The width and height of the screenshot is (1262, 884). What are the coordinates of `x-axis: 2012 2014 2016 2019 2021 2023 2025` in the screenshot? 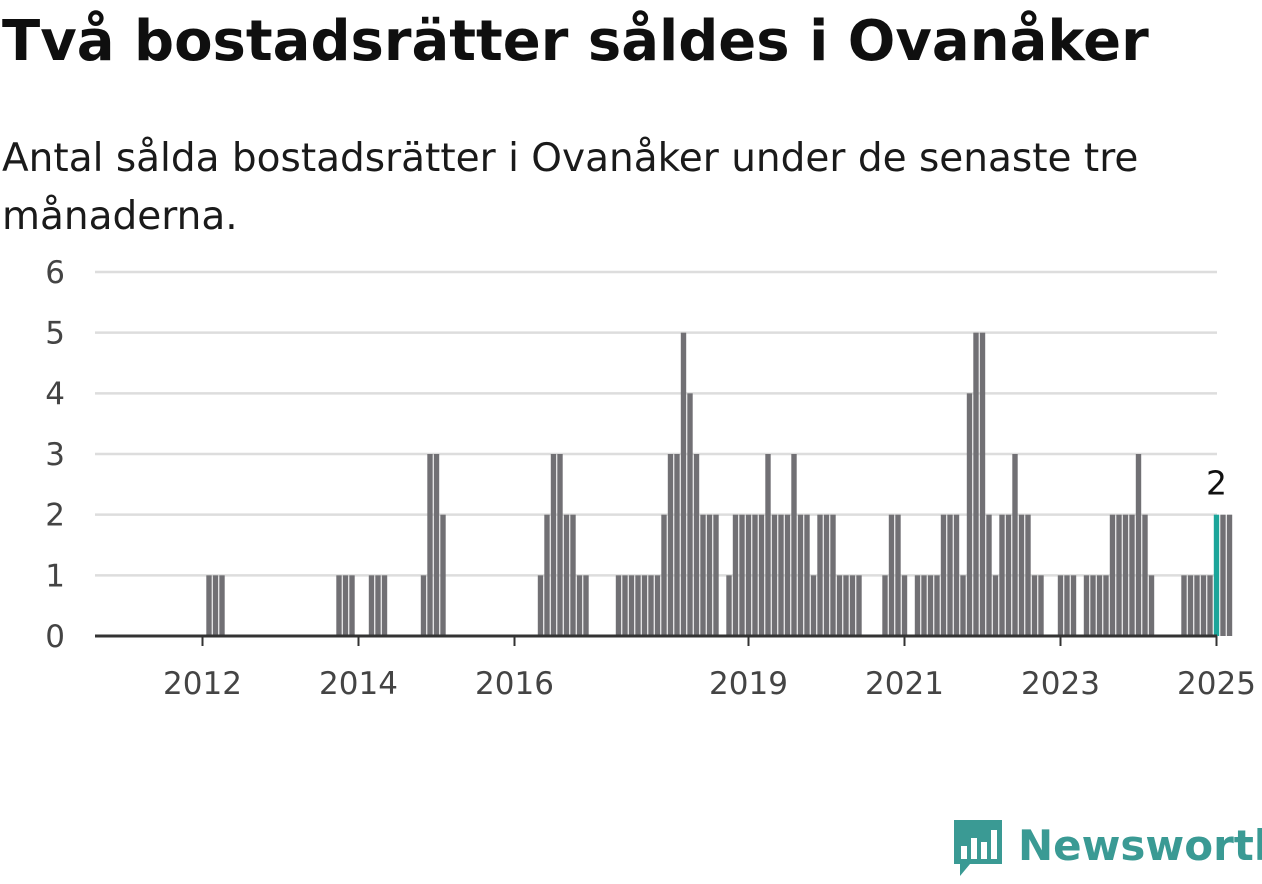 It's located at (675, 668).